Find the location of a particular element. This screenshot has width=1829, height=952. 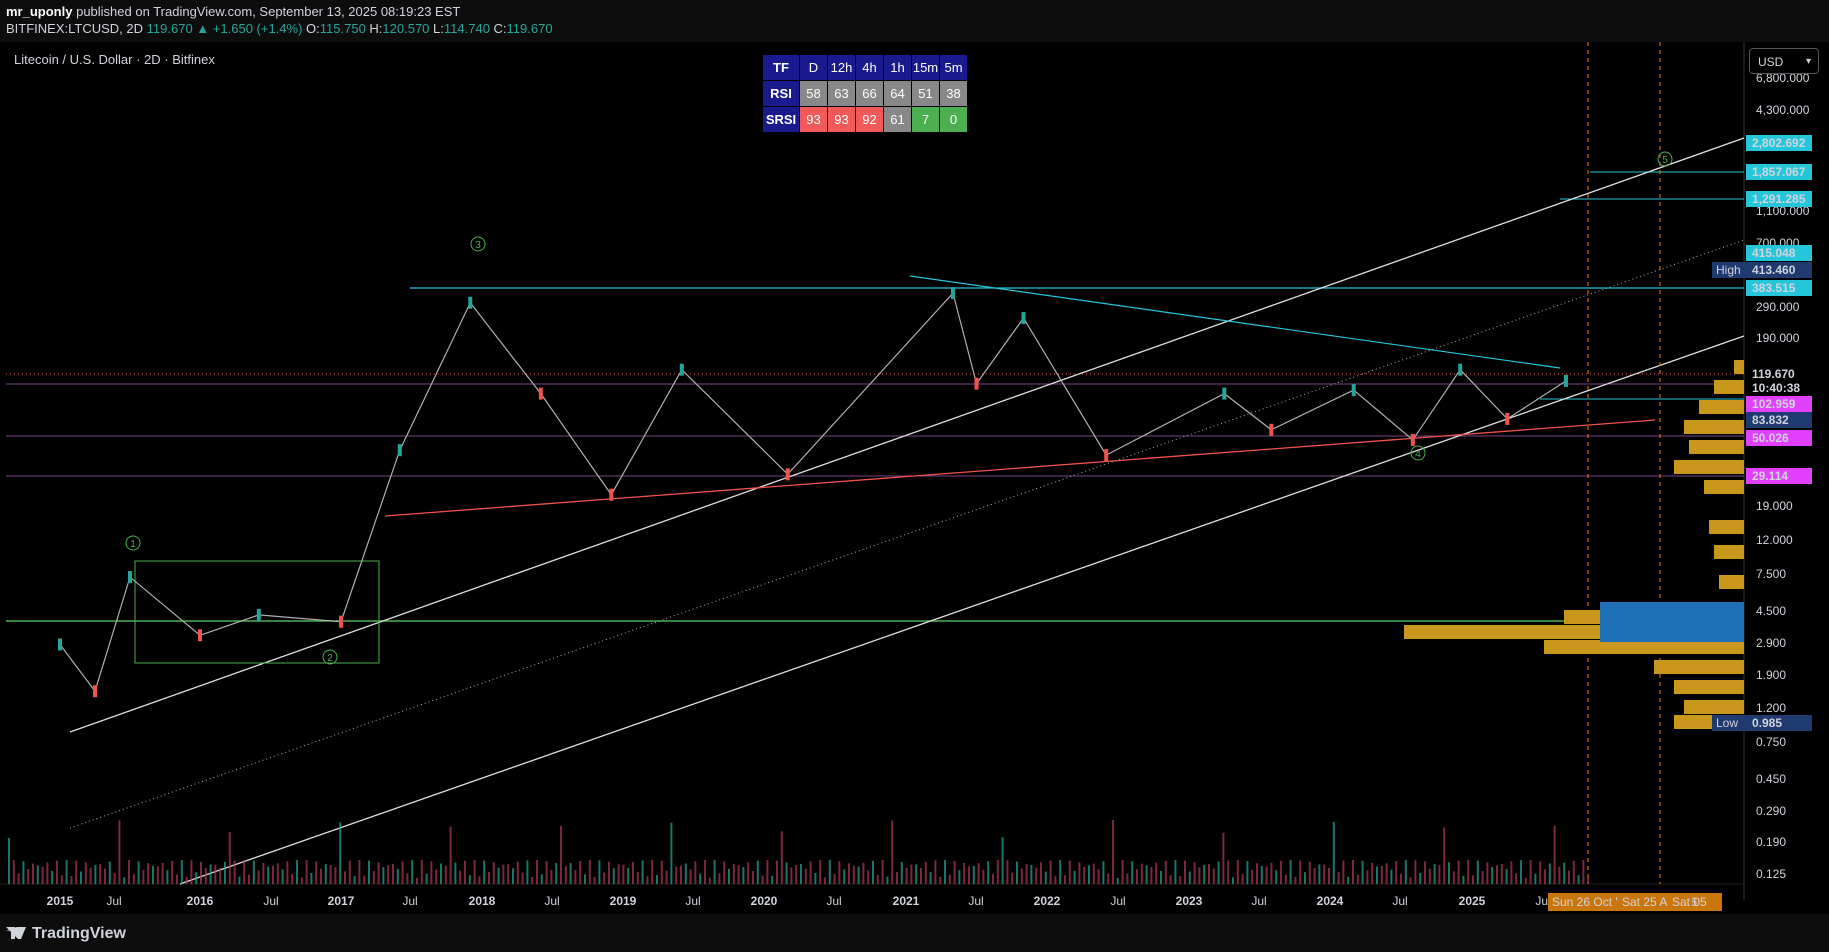

currency-button: USD ▾ is located at coordinates (1784, 61).